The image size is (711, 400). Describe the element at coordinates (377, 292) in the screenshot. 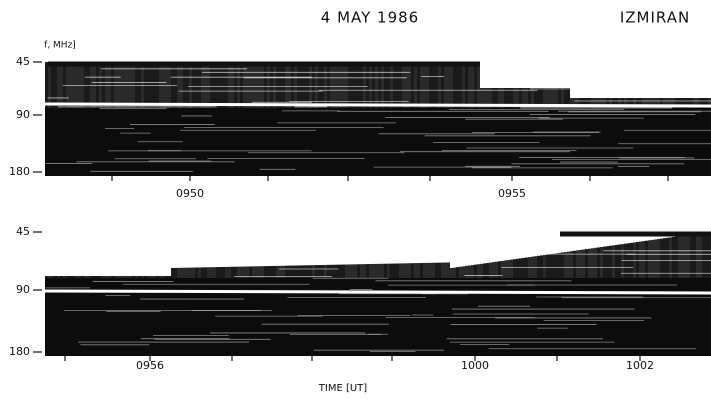

I see `spectrum-gap` at that location.